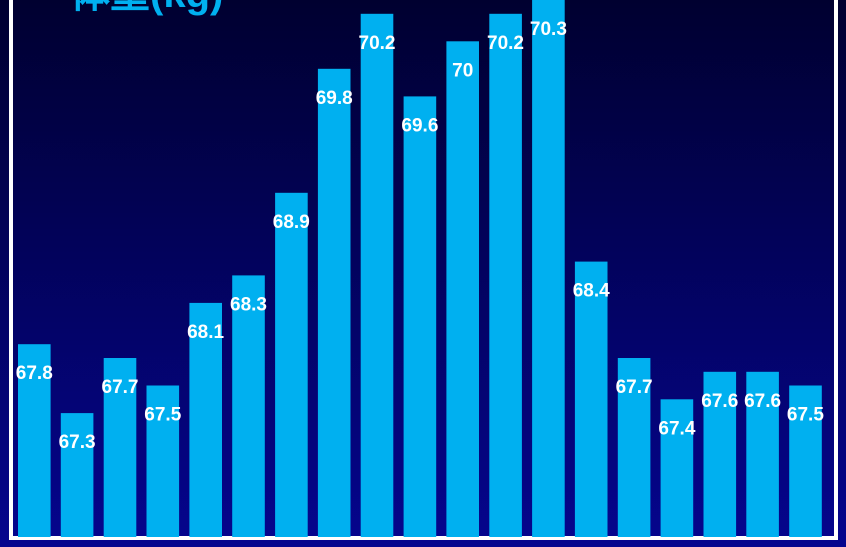 The width and height of the screenshot is (846, 547). Describe the element at coordinates (591, 291) in the screenshot. I see `data-label-14: 68.4` at that location.